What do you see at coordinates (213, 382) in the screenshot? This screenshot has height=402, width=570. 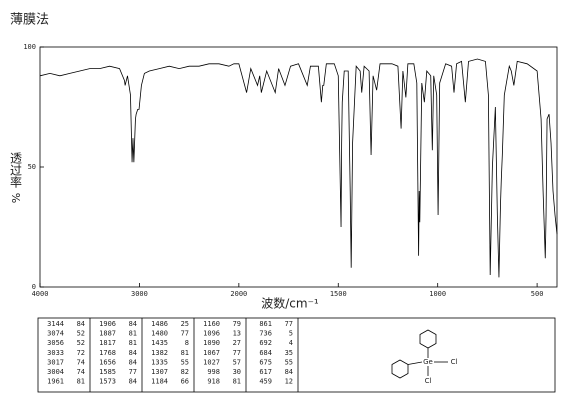 I see `peak-wavenumber: 918` at bounding box center [213, 382].